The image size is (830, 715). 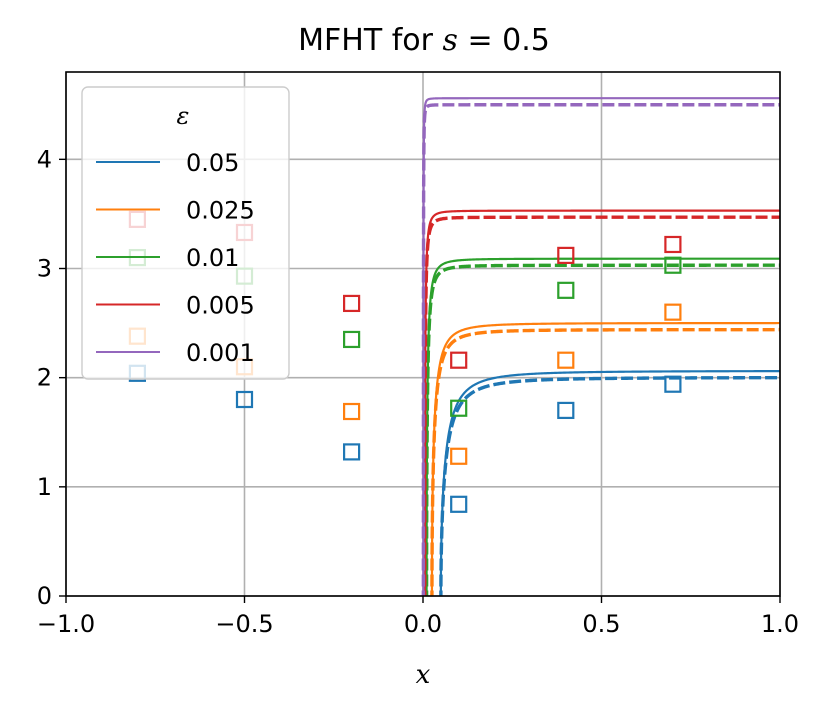 I want to click on chart-title: MFHT for s = 0.5, so click(x=424, y=40).